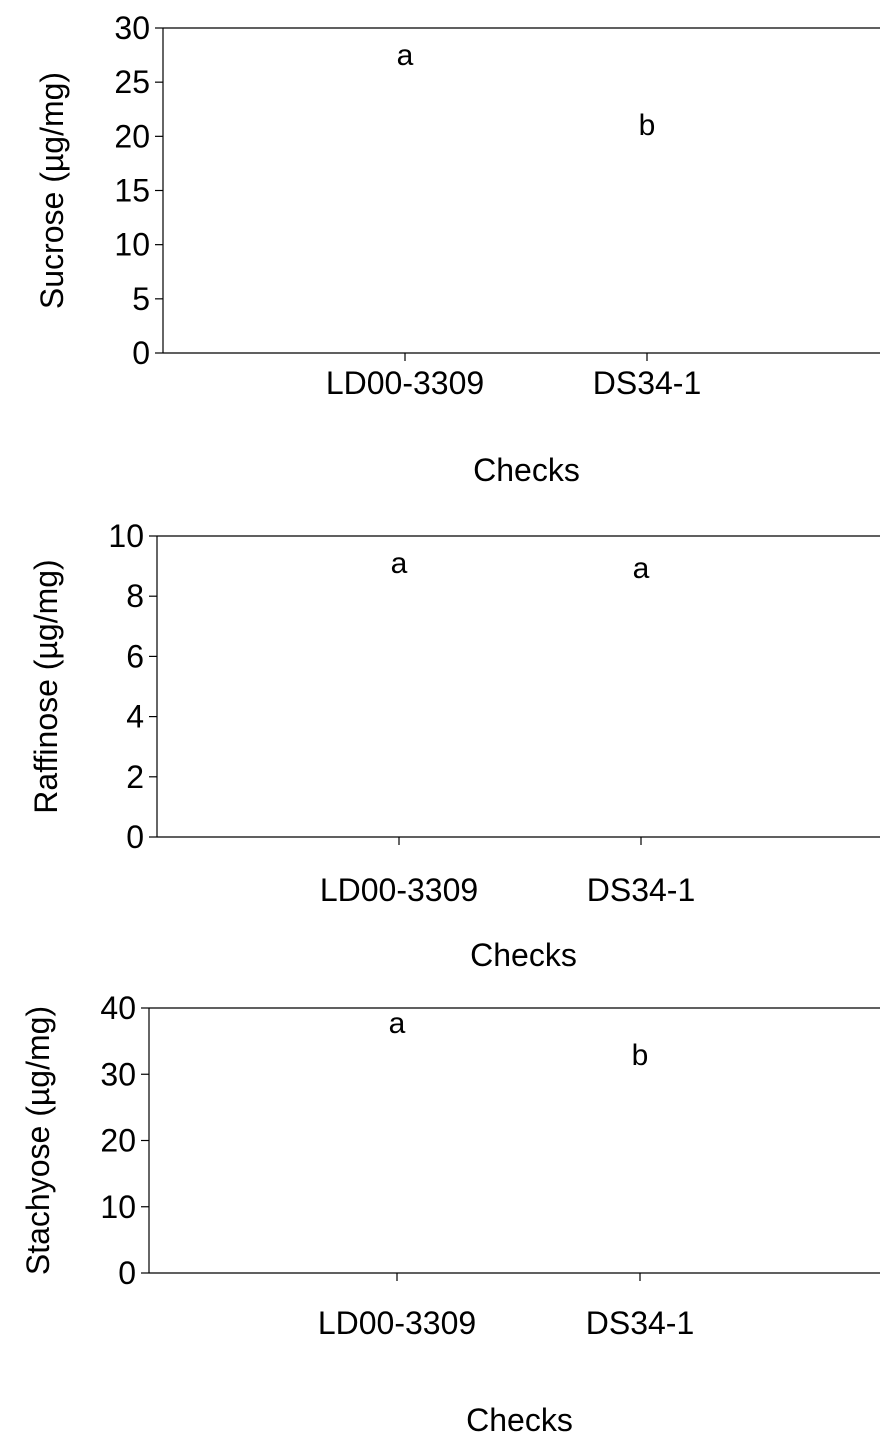  What do you see at coordinates (135, 596) in the screenshot?
I see `y-tick-label: 8` at bounding box center [135, 596].